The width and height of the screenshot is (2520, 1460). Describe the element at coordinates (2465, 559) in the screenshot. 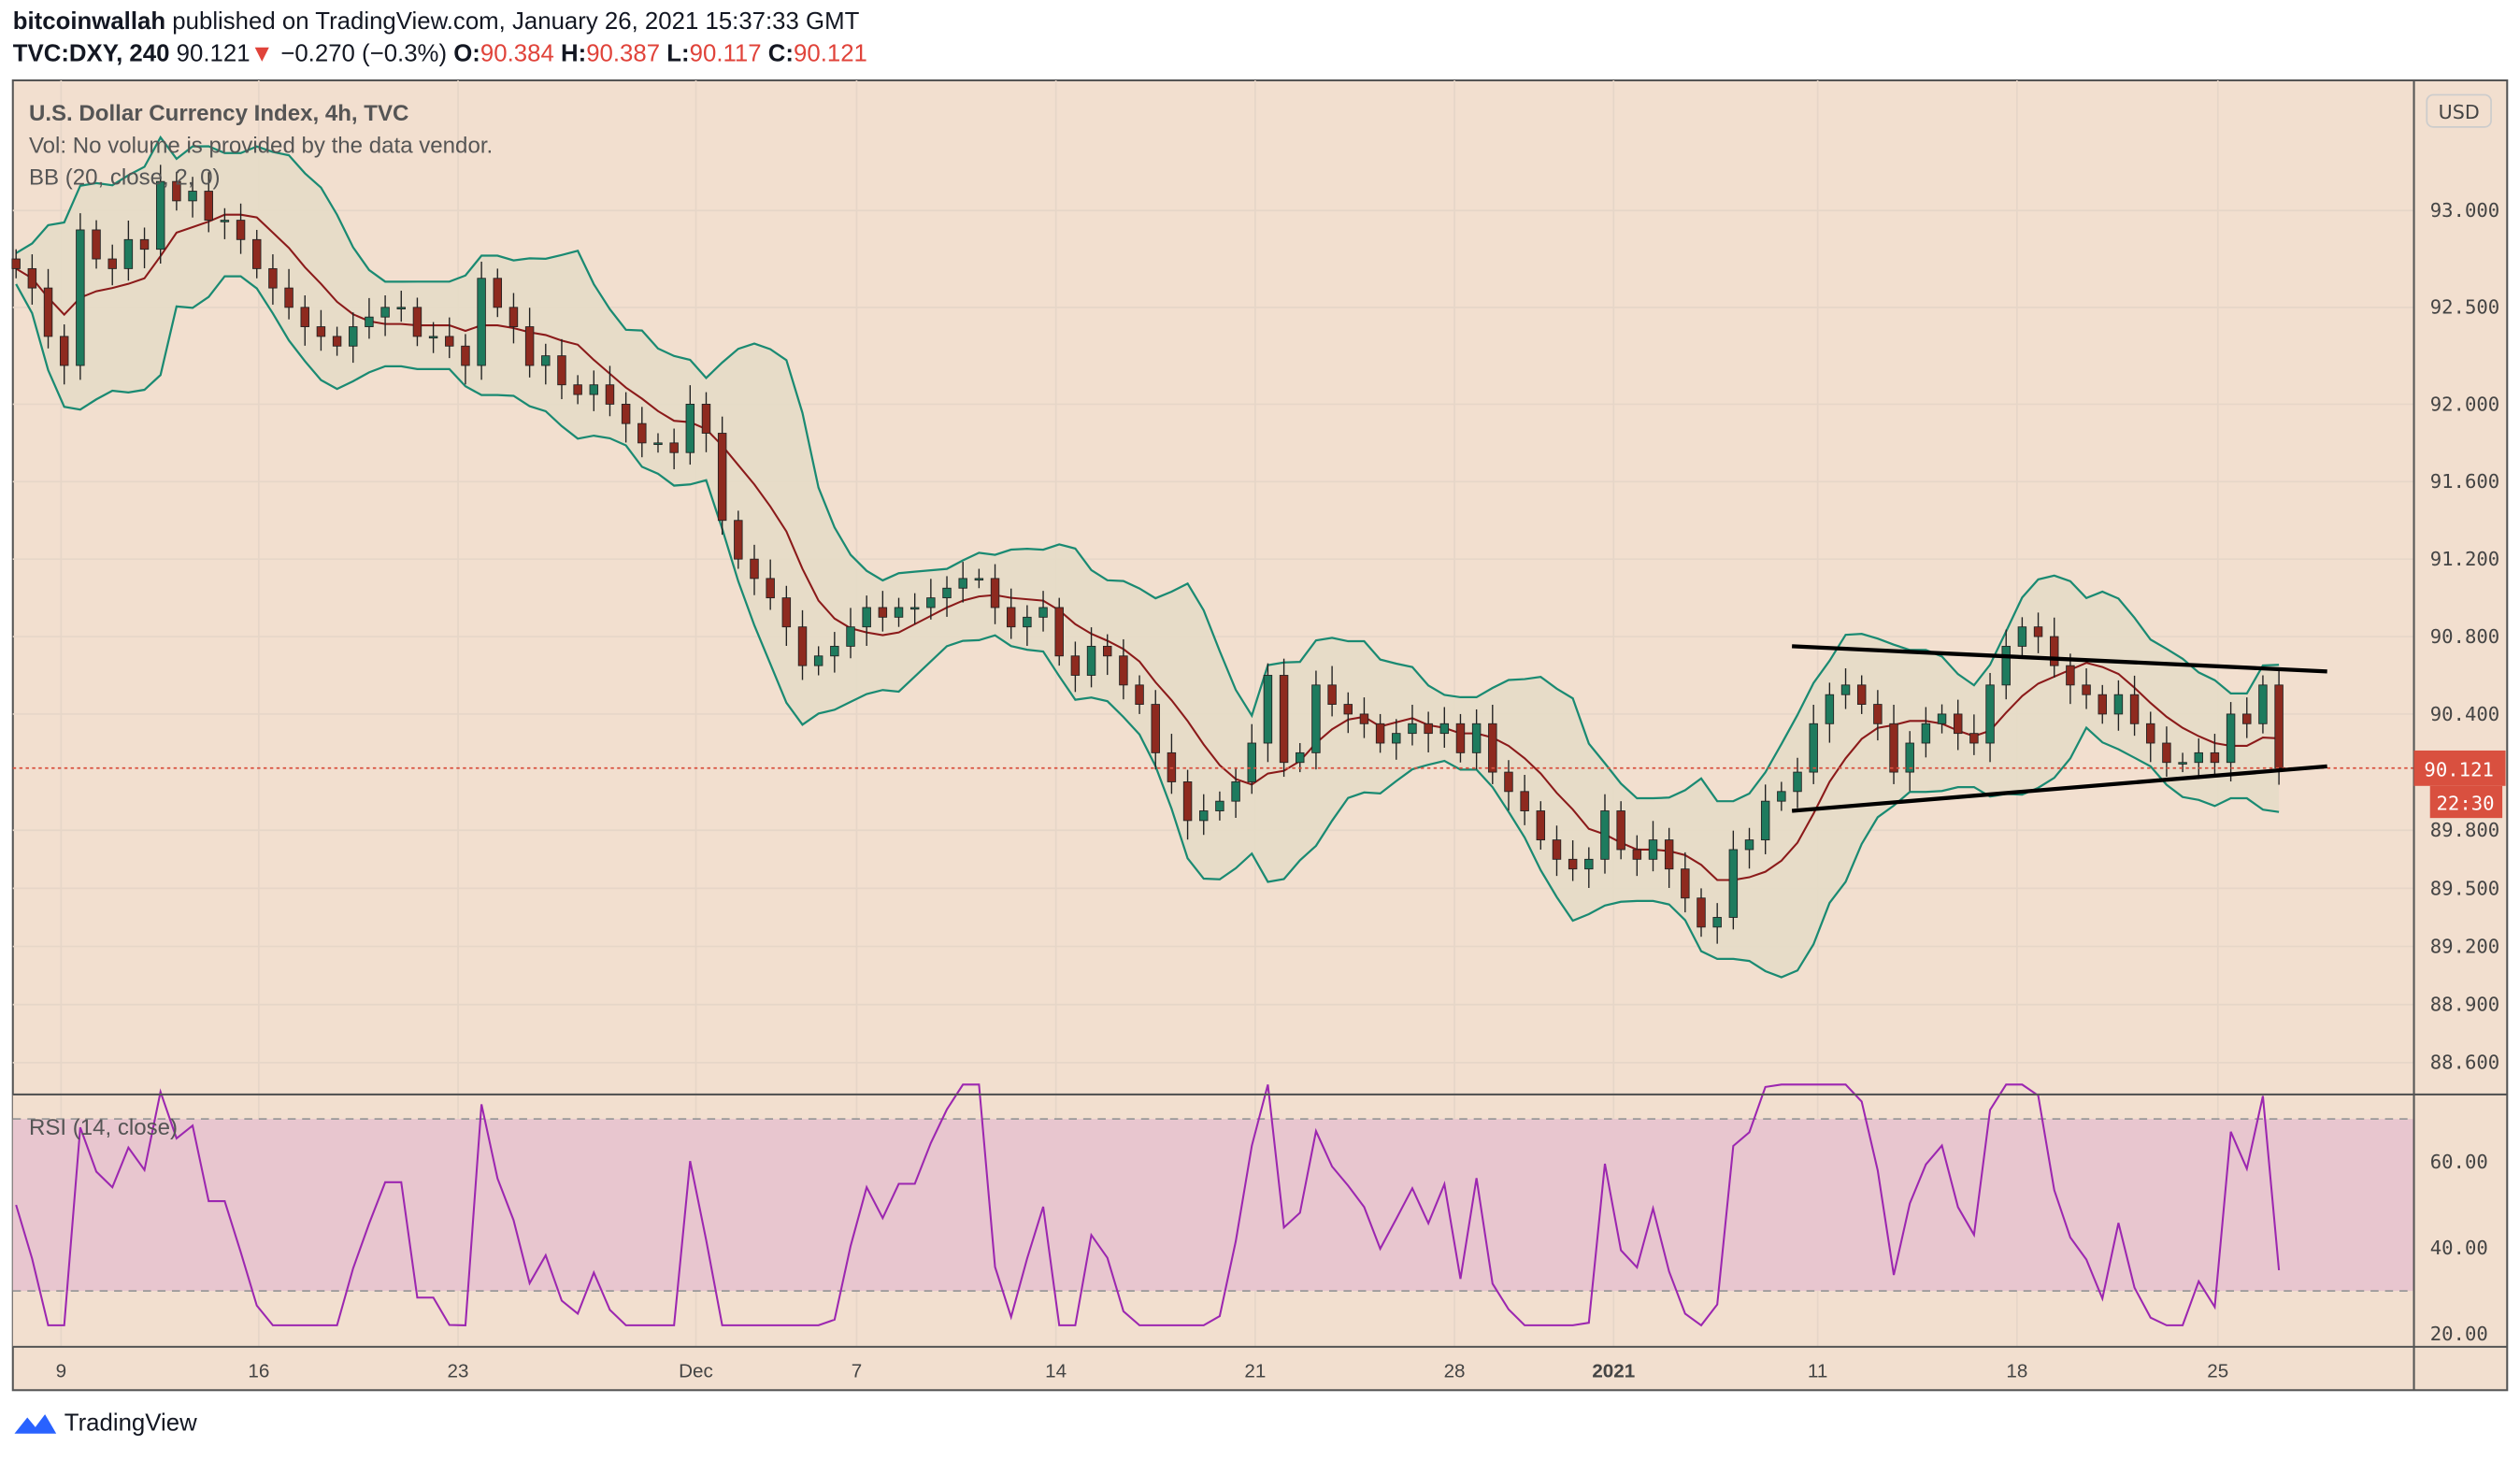

I see `price-tick-label: 91.200` at that location.